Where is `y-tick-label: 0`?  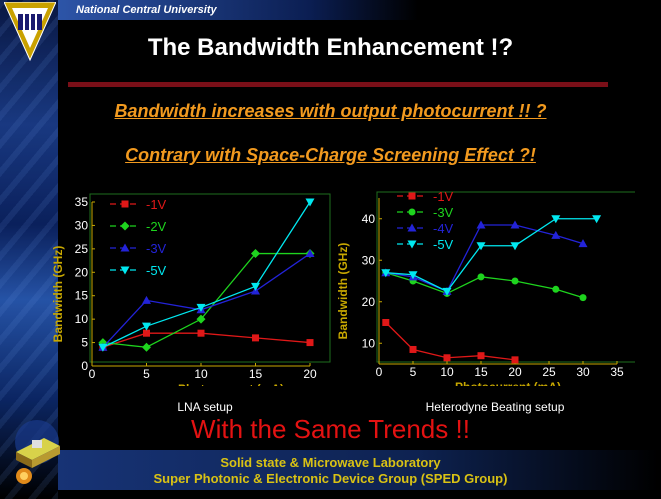 y-tick-label: 0 is located at coordinates (84, 366).